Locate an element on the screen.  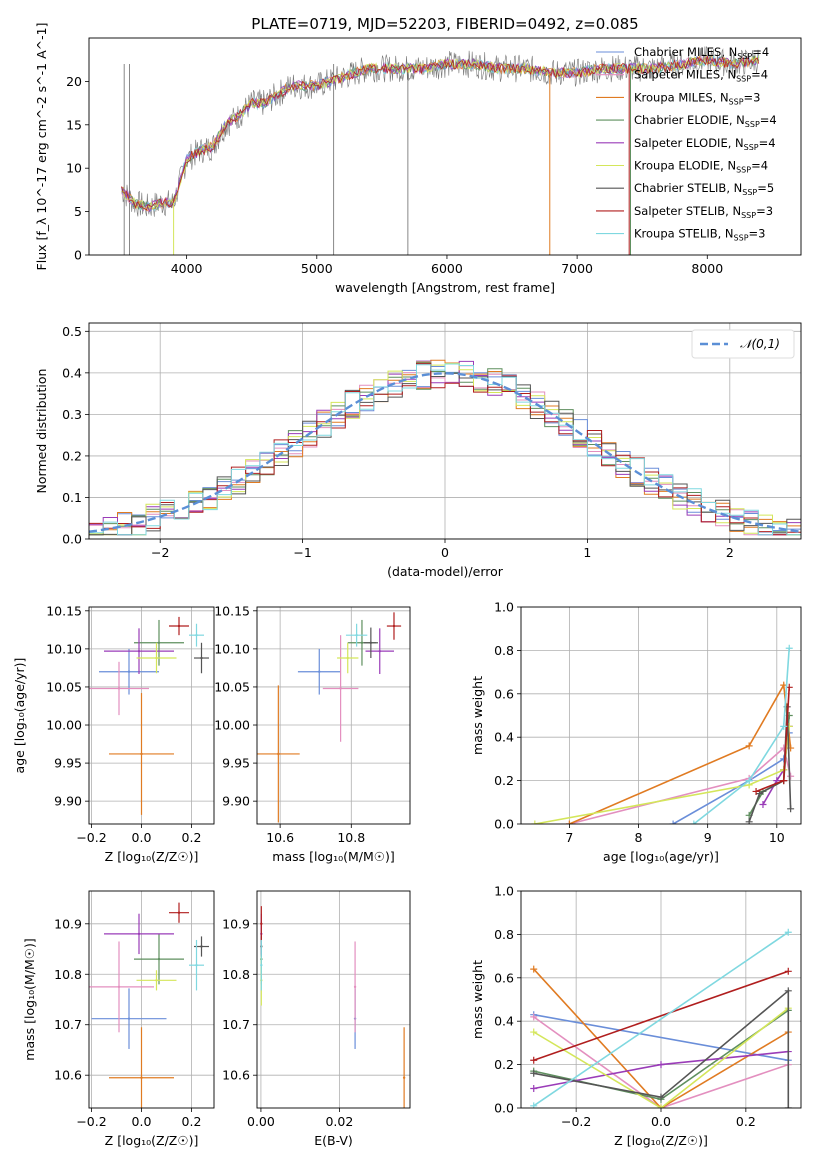
x-axis-label: mass [log₁₀(M/M☉)] is located at coordinates (333, 856).